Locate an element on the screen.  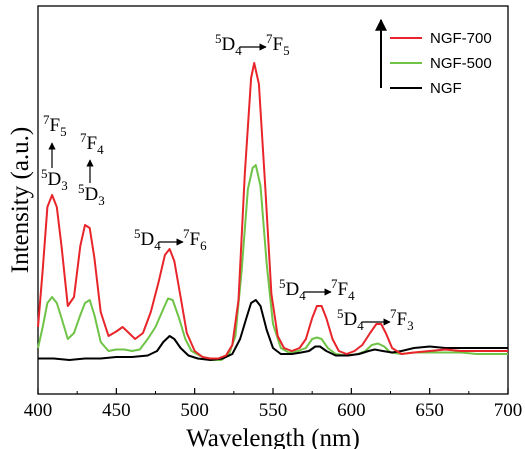
legend-label-ngf-700: NGF-700 is located at coordinates (461, 38).